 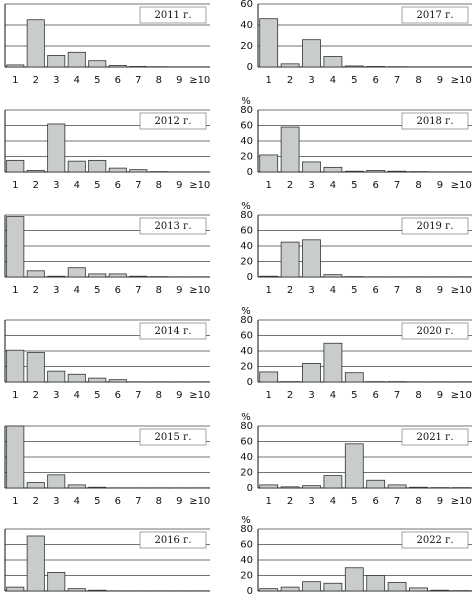 I want to click on panel-title: 2018 г., so click(x=434, y=121).